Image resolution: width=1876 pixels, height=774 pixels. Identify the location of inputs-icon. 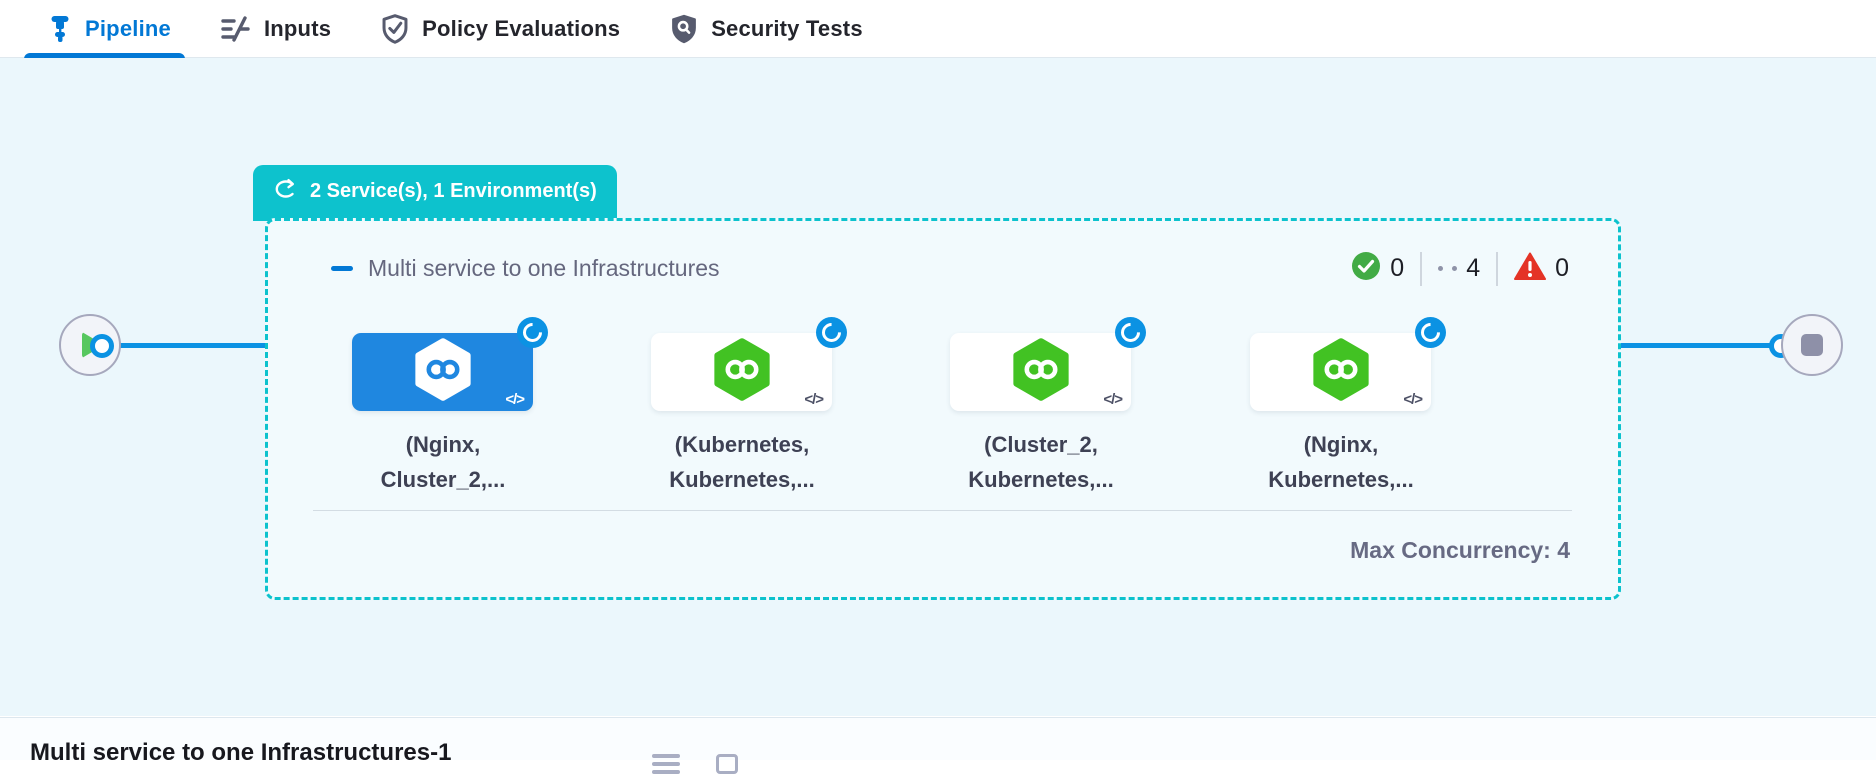
(236, 28).